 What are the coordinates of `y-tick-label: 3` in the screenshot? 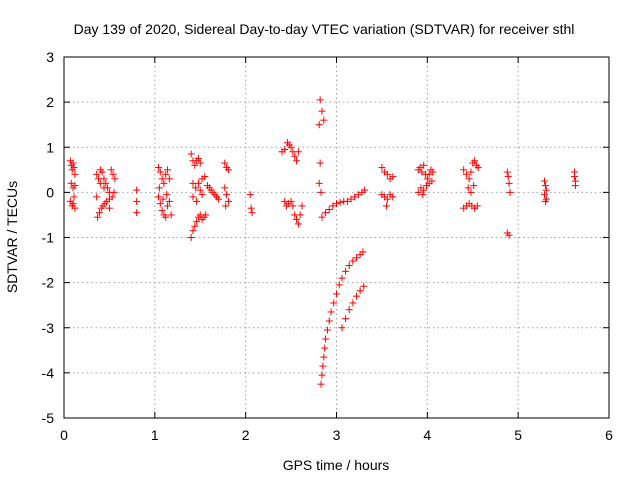 It's located at (50, 57).